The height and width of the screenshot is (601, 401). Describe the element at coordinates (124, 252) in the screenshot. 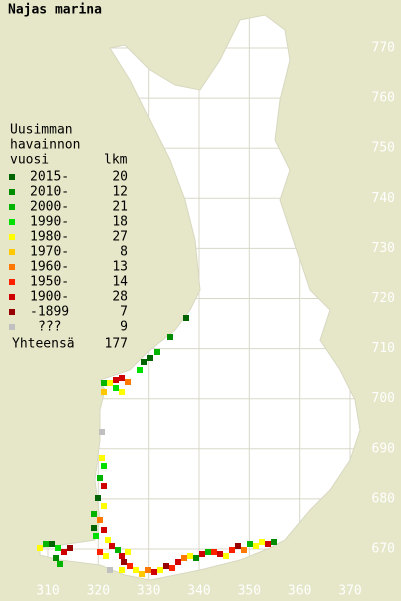

I see `legend-count: 8` at that location.